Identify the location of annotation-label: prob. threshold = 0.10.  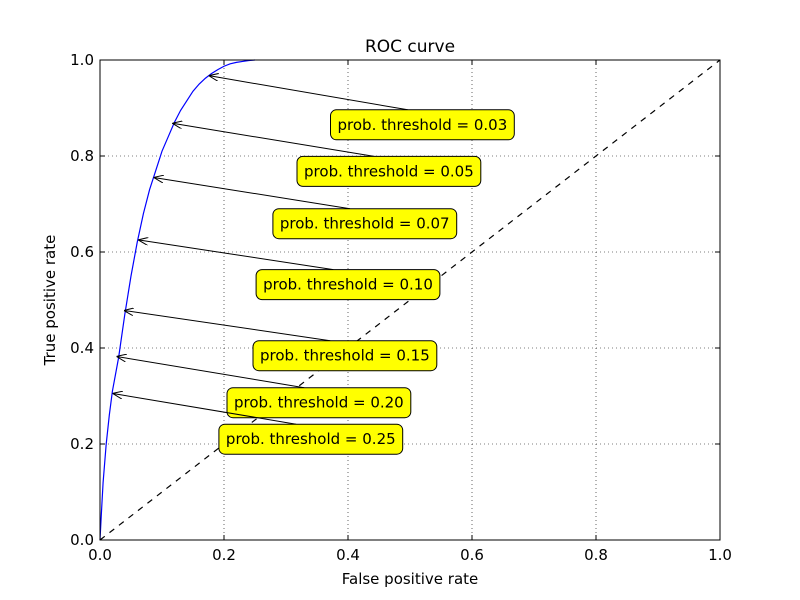
(348, 285).